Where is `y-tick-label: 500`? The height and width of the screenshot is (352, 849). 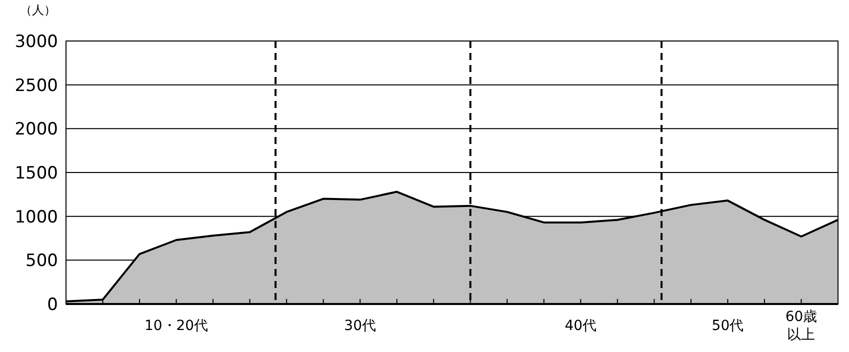
y-tick-label: 500 is located at coordinates (42, 261).